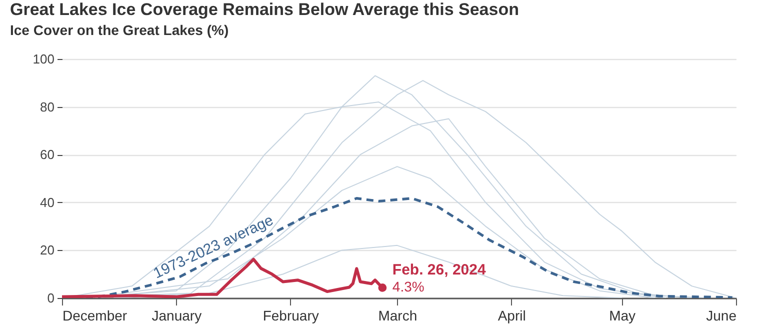 The height and width of the screenshot is (335, 777). I want to click on chart-subtitle: Ice Cover on the Great Lakes (%), so click(119, 30).